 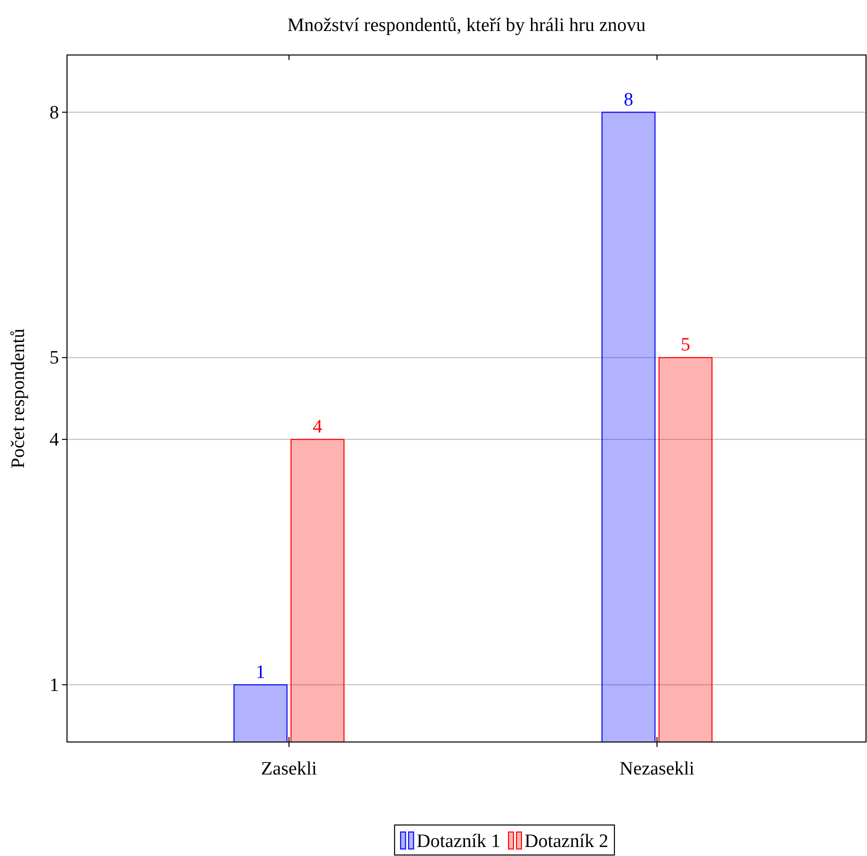 What do you see at coordinates (685, 345) in the screenshot?
I see `data-label: 5` at bounding box center [685, 345].